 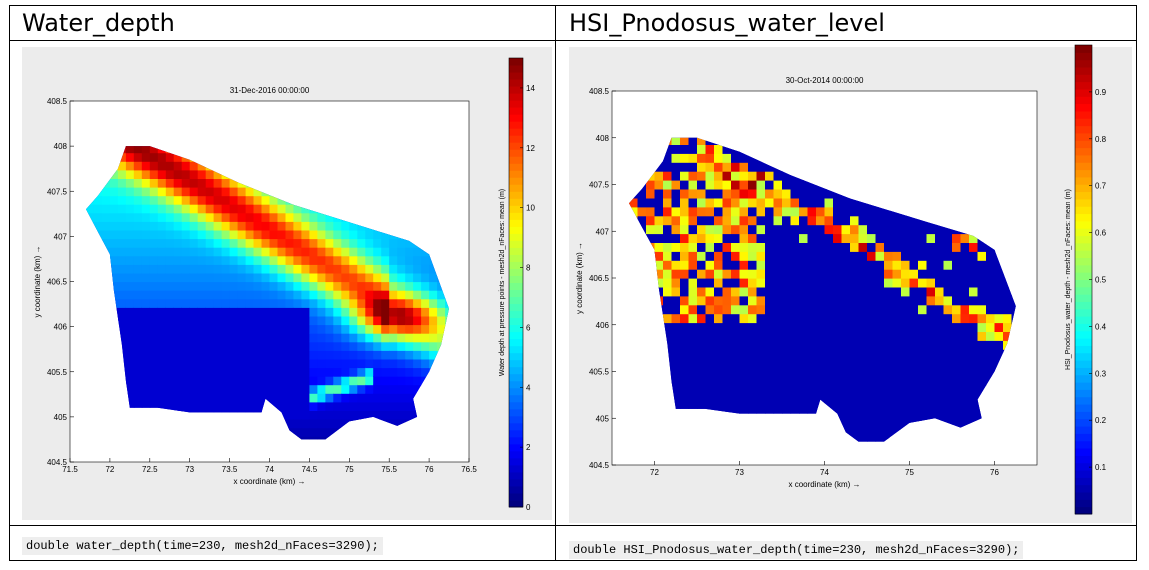 What do you see at coordinates (825, 80) in the screenshot?
I see `chart-title: 30-Oct-2014 00:00:00` at bounding box center [825, 80].